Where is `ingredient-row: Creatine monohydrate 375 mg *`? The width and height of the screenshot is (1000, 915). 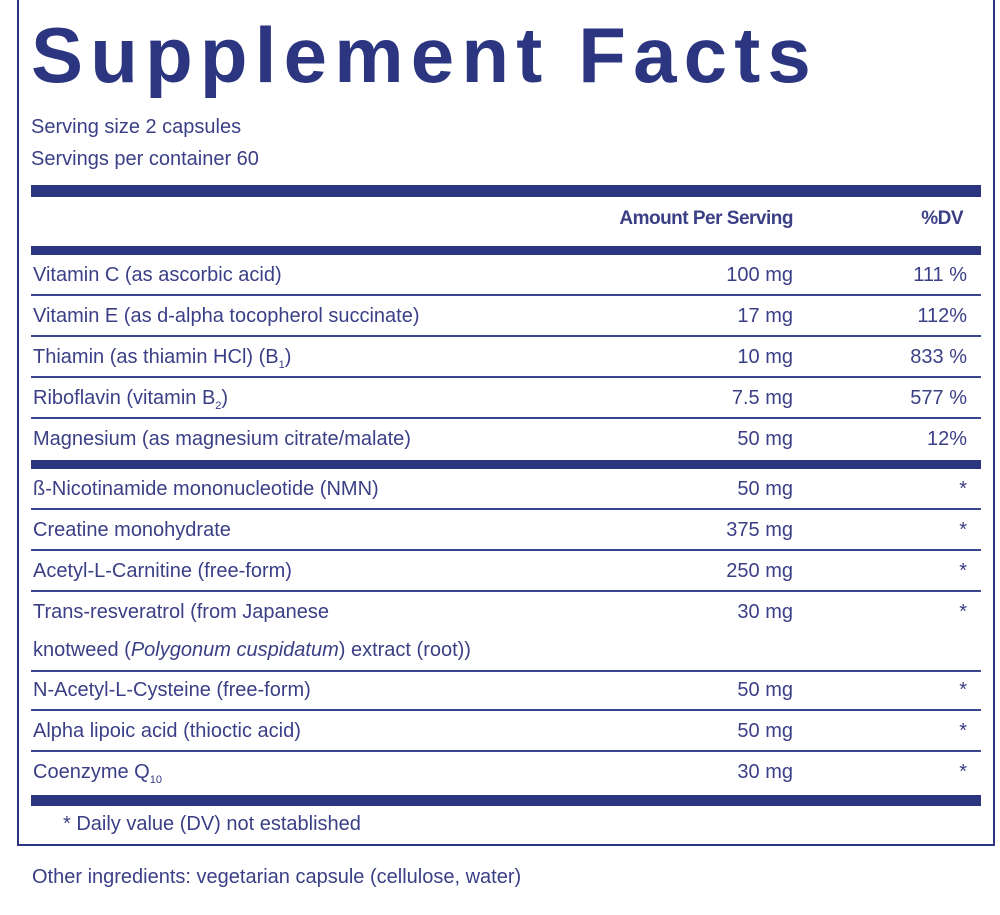 ingredient-row: Creatine monohydrate 375 mg * is located at coordinates (506, 530).